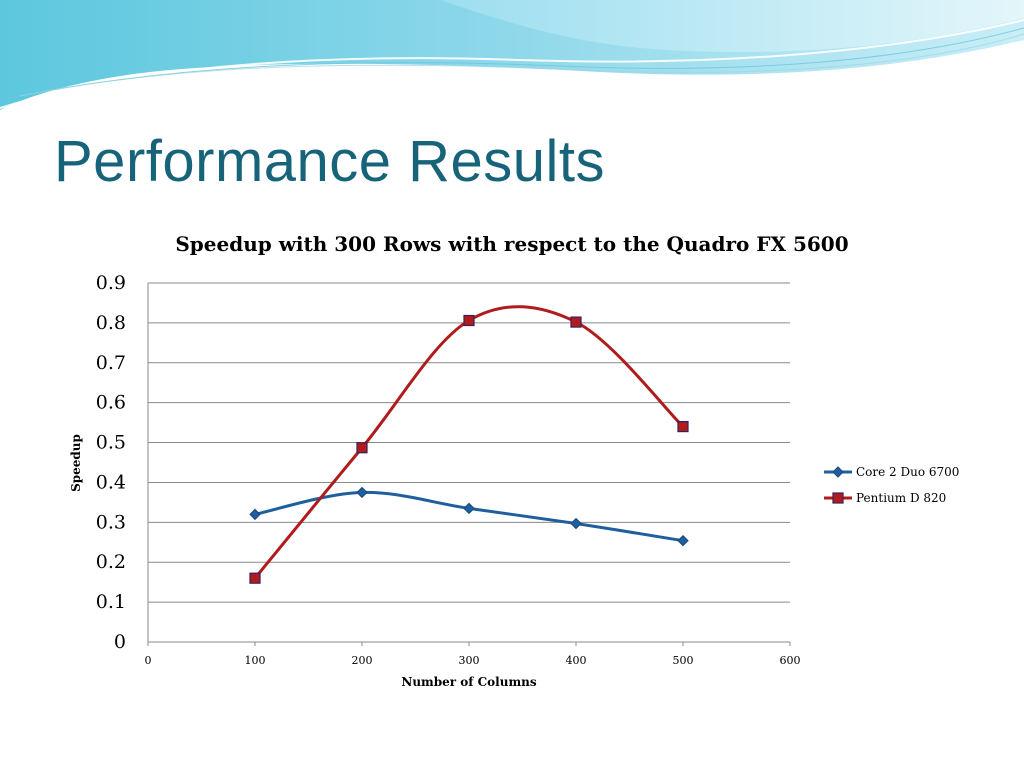 This screenshot has width=1024, height=768. I want to click on x-tick-label: 100, so click(255, 660).